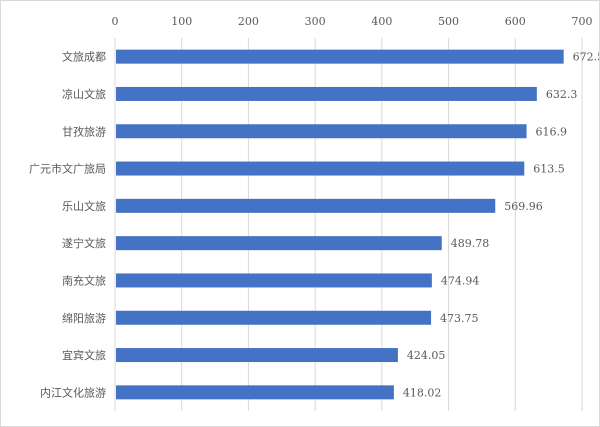 Image resolution: width=600 pixels, height=427 pixels. What do you see at coordinates (84, 131) in the screenshot?
I see `category-label: 甘孜旅游` at bounding box center [84, 131].